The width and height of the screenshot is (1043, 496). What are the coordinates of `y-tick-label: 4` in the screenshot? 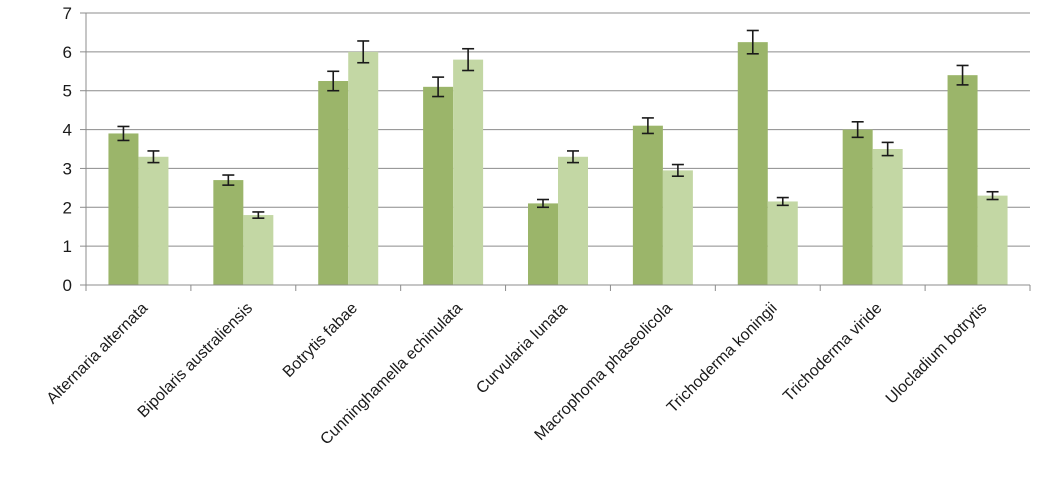 It's located at (67, 130).